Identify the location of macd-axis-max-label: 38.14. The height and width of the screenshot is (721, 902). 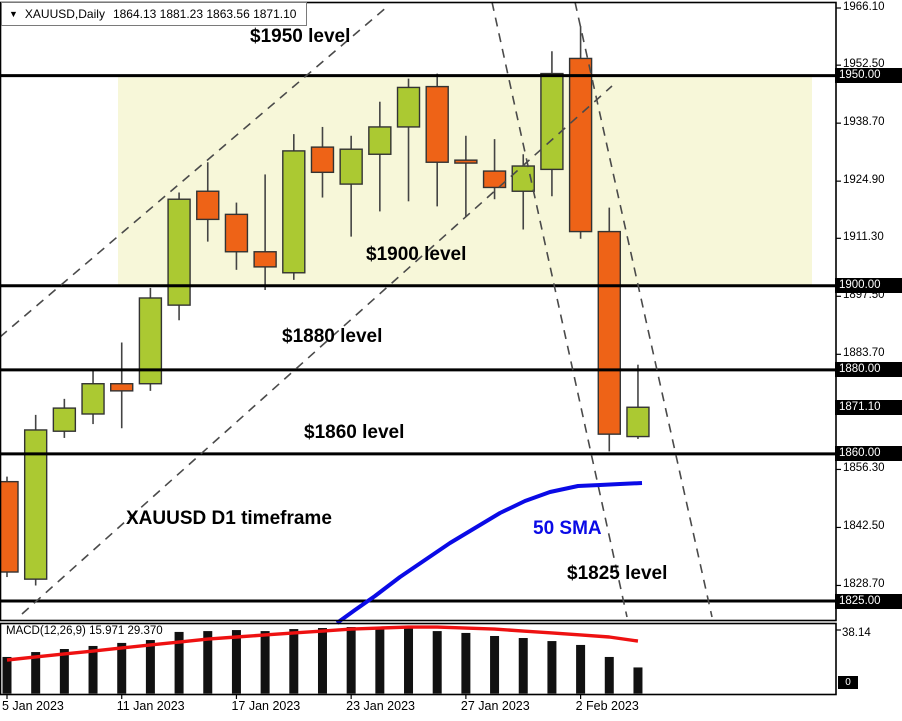
(856, 633).